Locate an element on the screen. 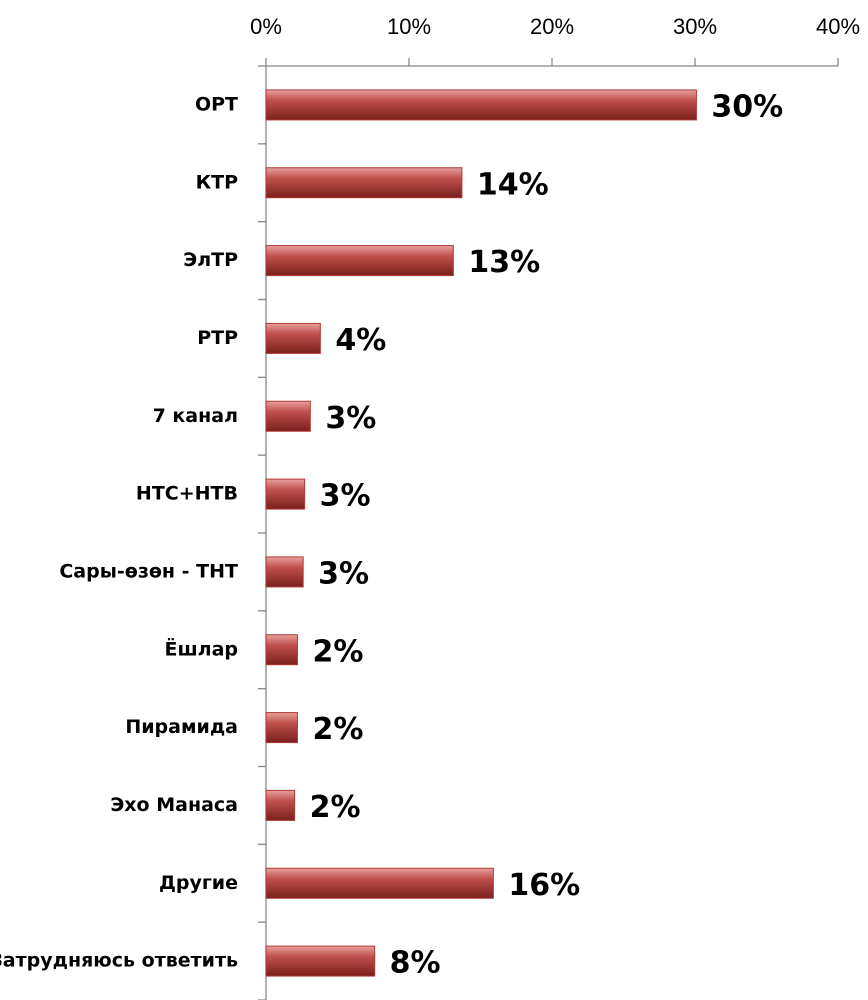 The image size is (868, 1000). y-tick-label: Другие is located at coordinates (198, 883).